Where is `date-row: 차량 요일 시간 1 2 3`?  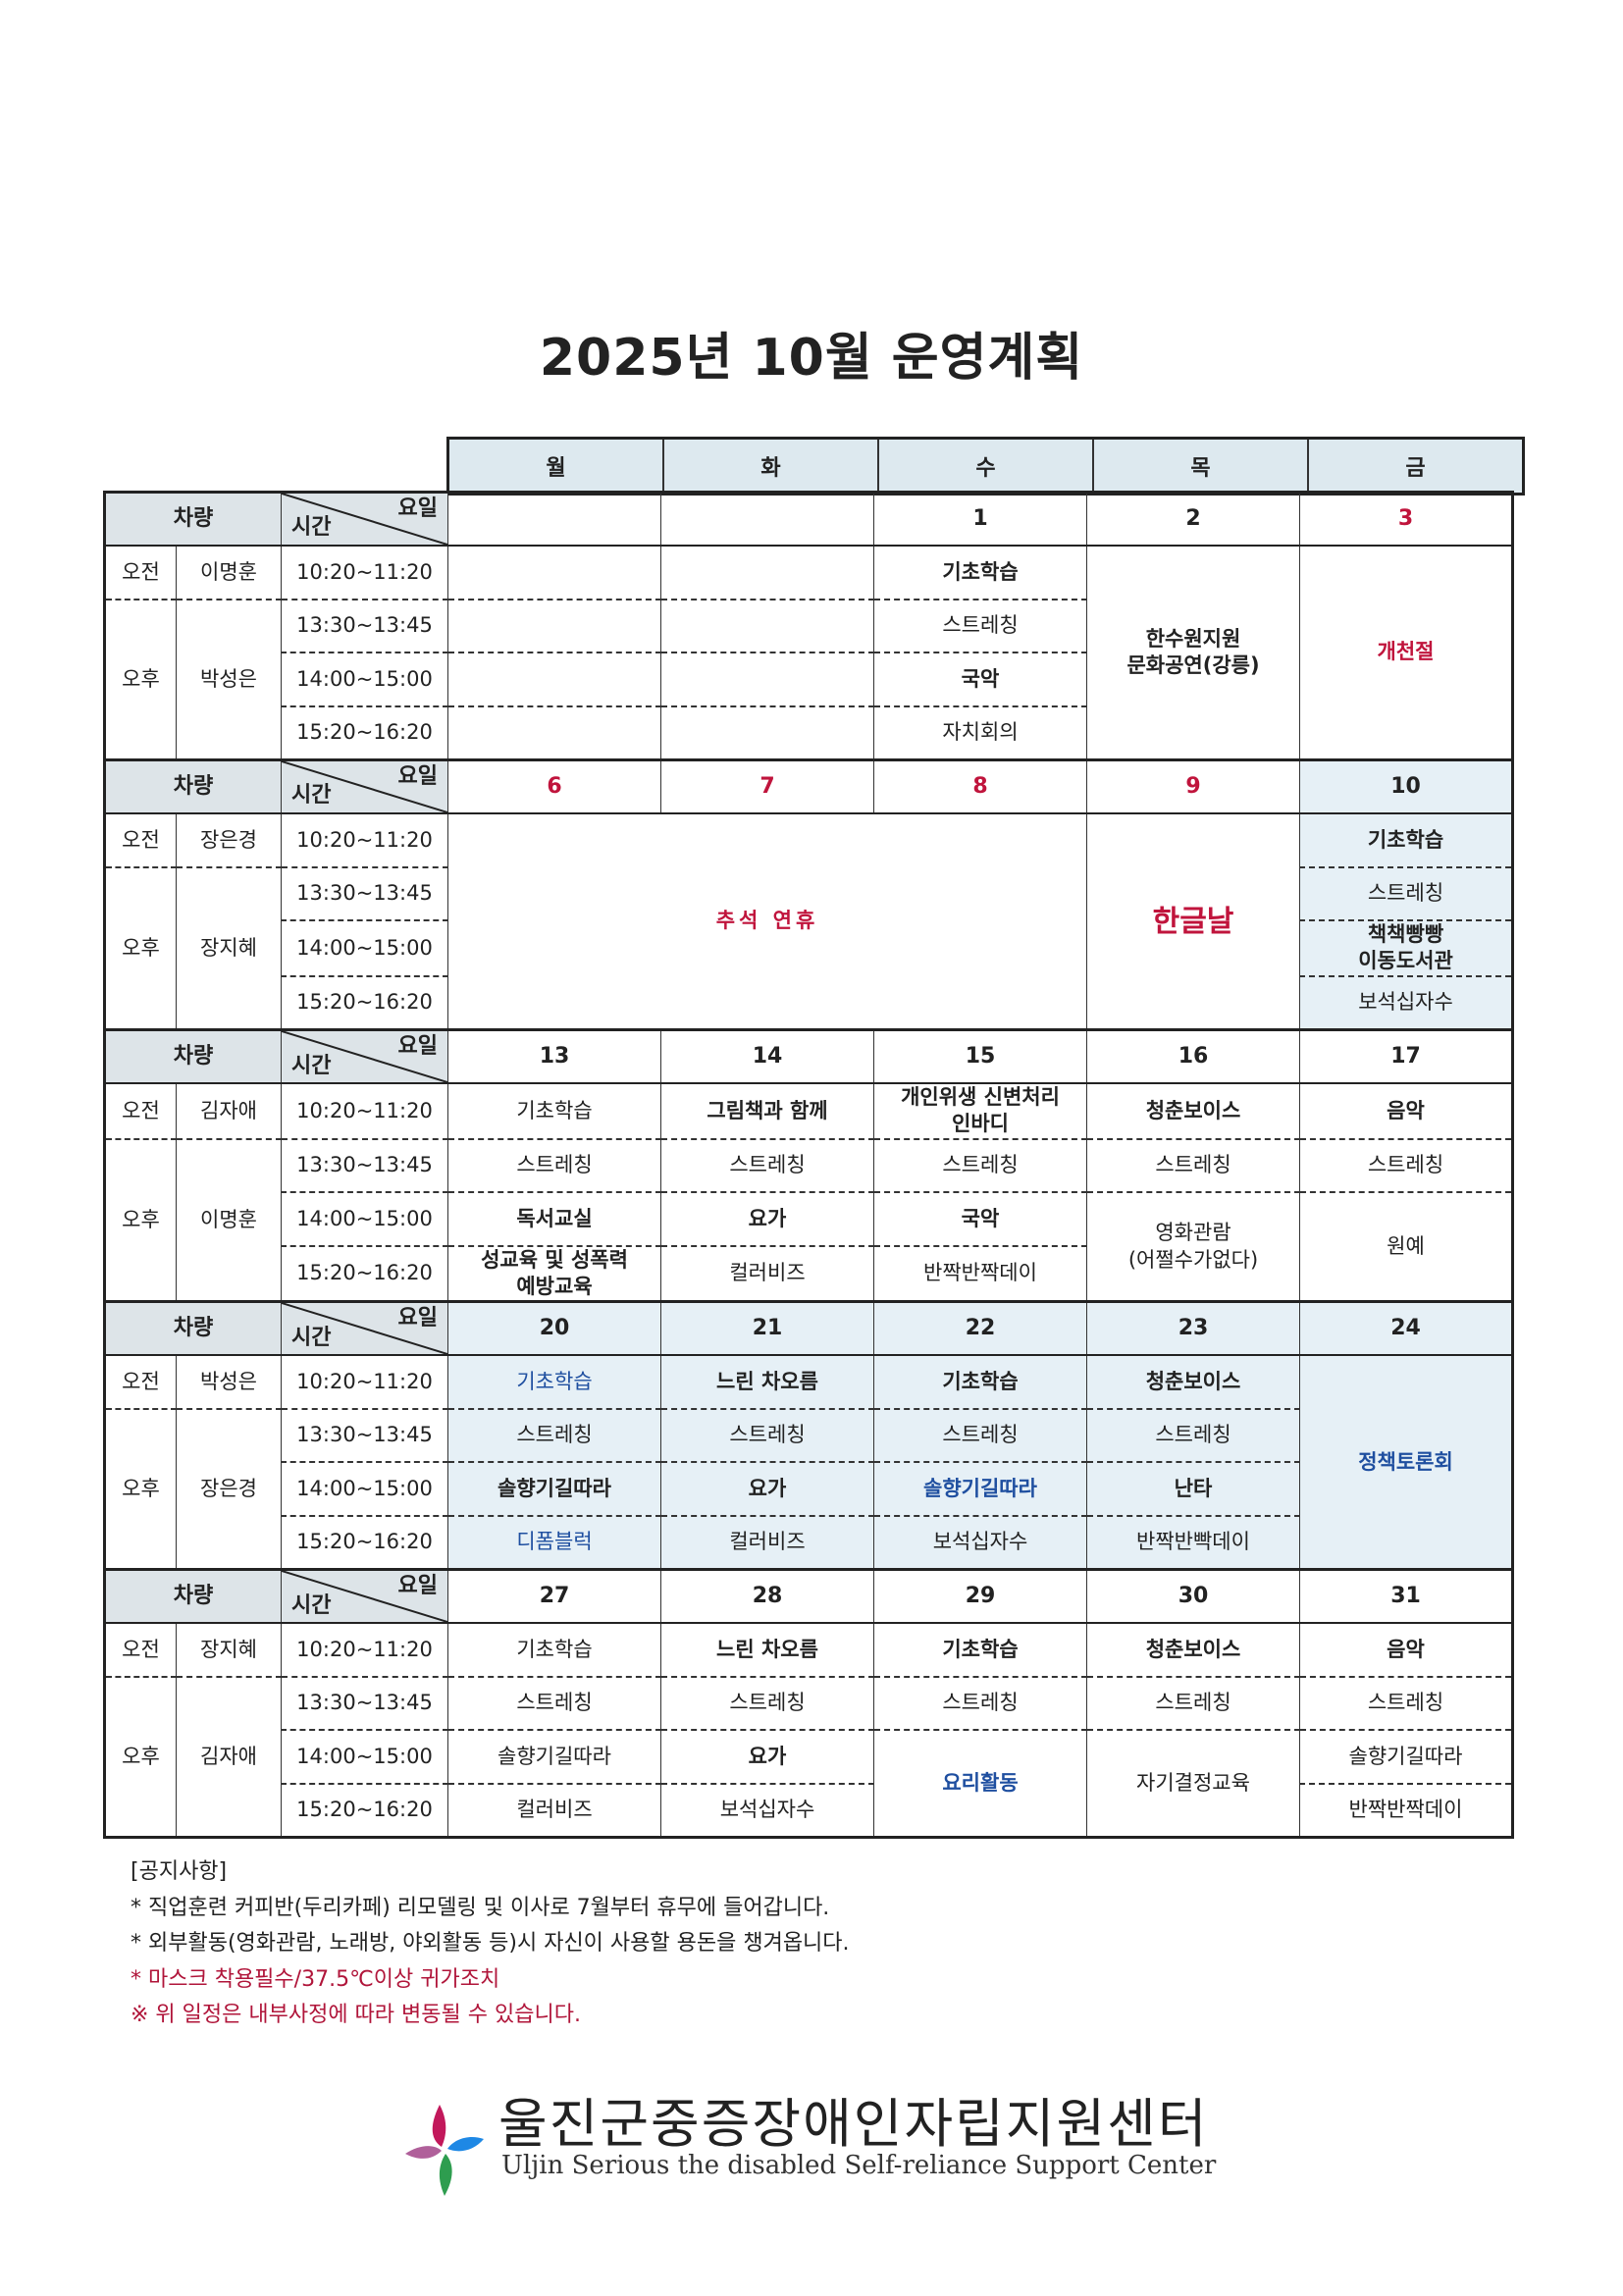 date-row: 차량 요일 시간 1 2 3 is located at coordinates (808, 519).